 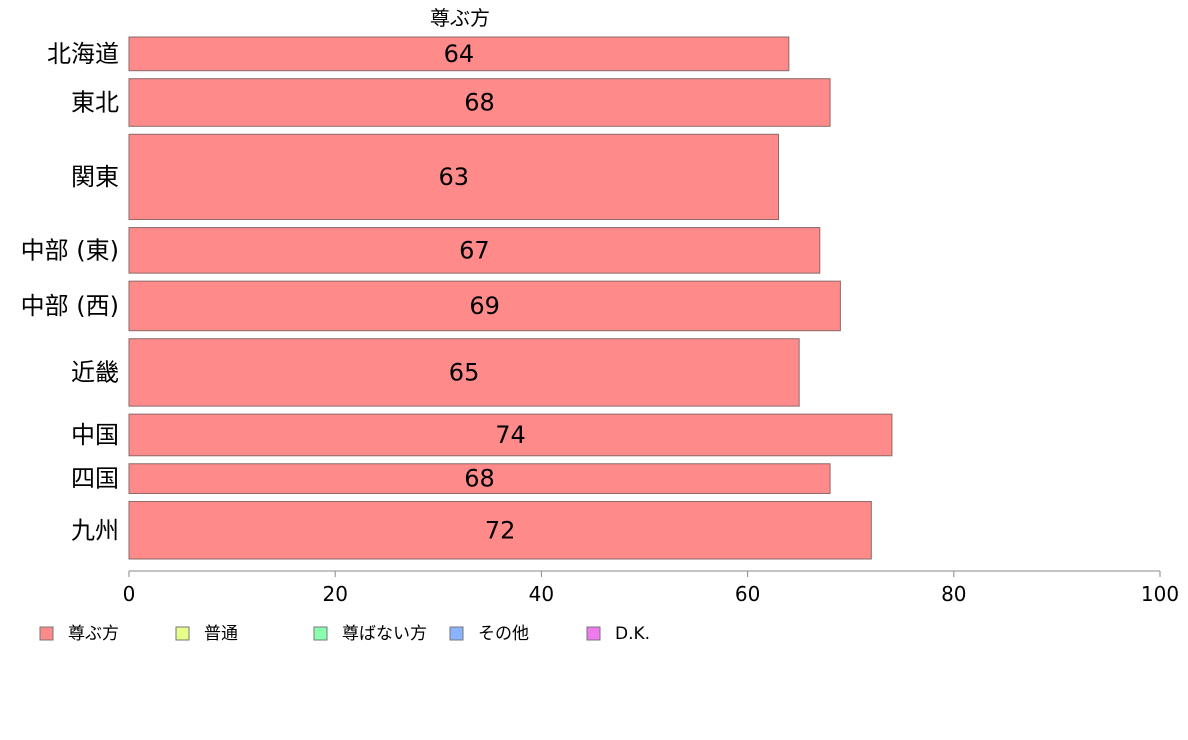 I want to click on category-label: 中国, so click(x=95, y=435).